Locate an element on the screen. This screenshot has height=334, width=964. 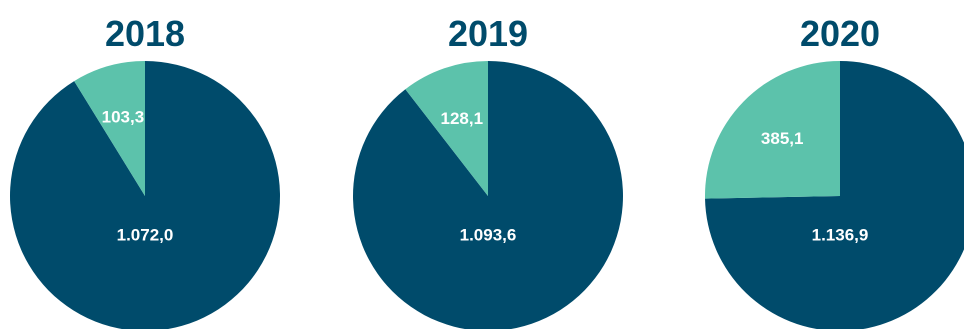
pie-title: 2020 is located at coordinates (840, 33).